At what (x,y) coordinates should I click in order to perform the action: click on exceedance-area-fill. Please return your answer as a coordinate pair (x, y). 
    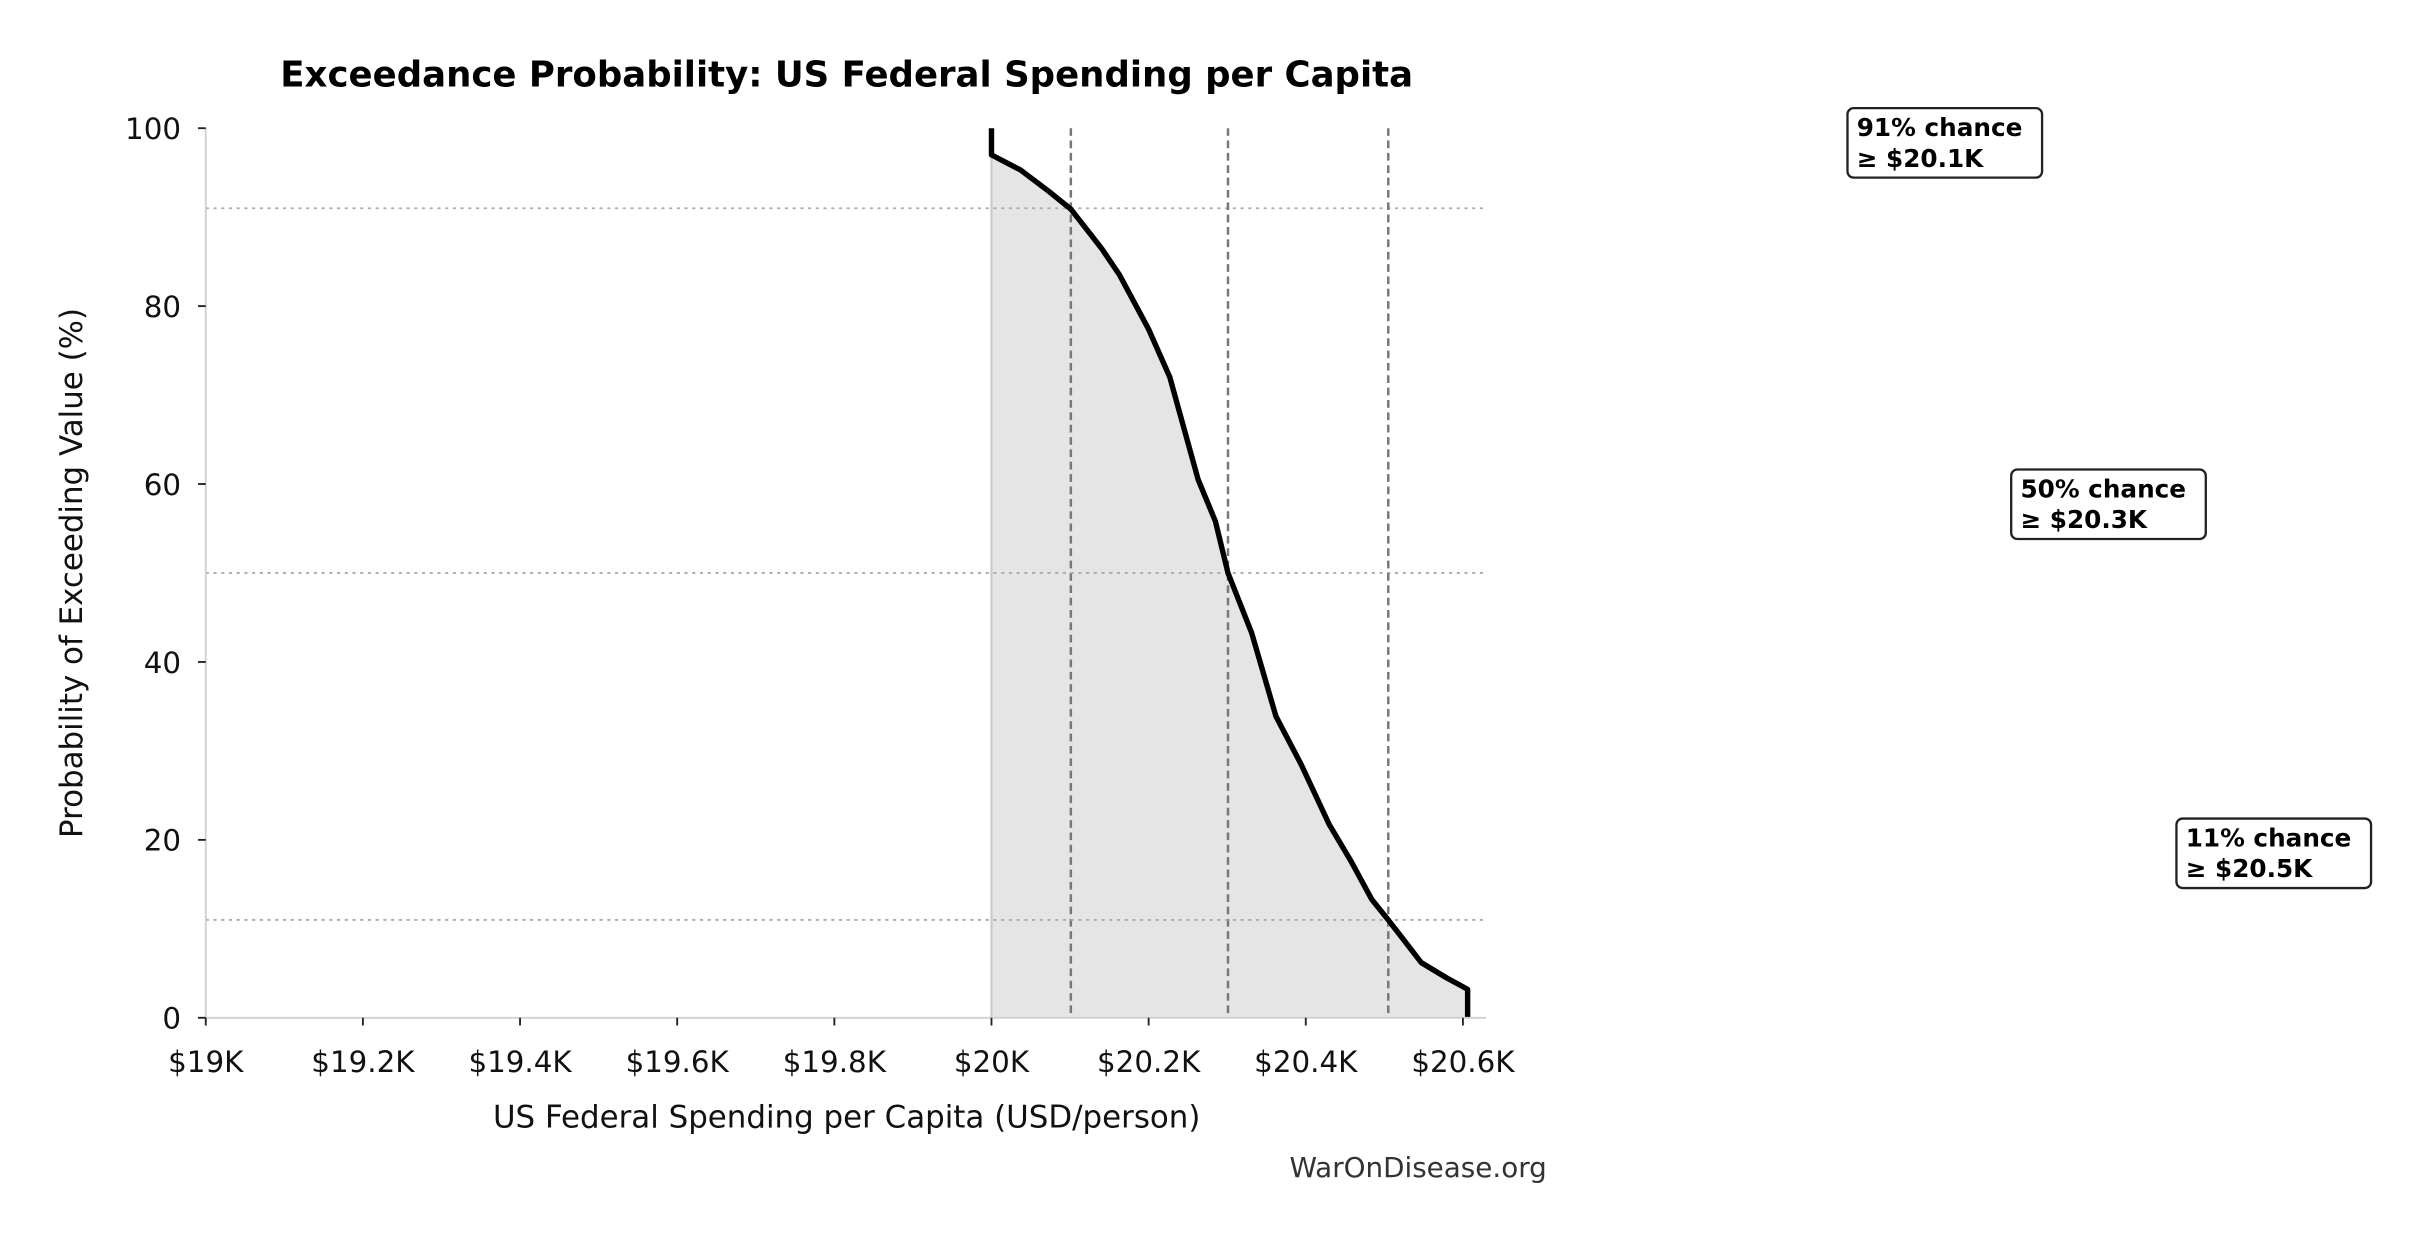
    Looking at the image, I should click on (1229, 573).